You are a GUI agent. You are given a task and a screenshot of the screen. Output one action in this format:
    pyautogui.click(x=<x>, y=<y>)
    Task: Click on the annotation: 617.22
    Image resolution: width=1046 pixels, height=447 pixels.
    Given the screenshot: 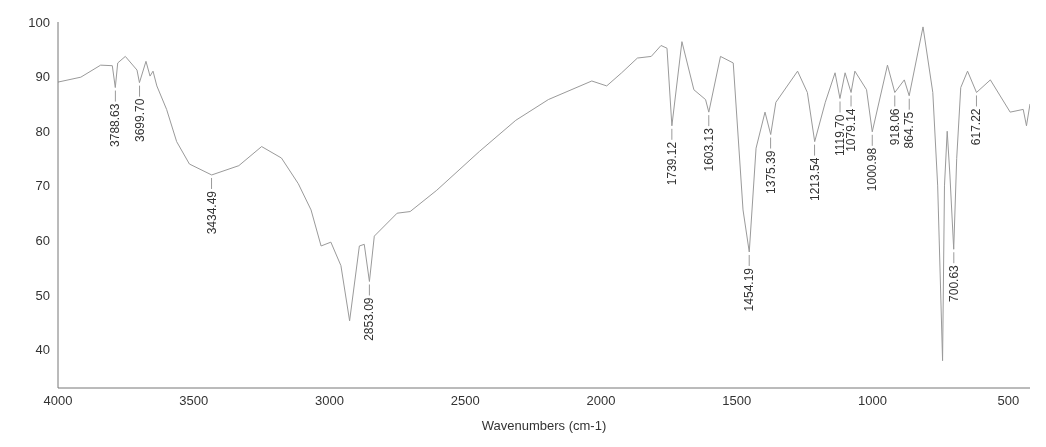 What is the action you would take?
    pyautogui.click(x=976, y=127)
    